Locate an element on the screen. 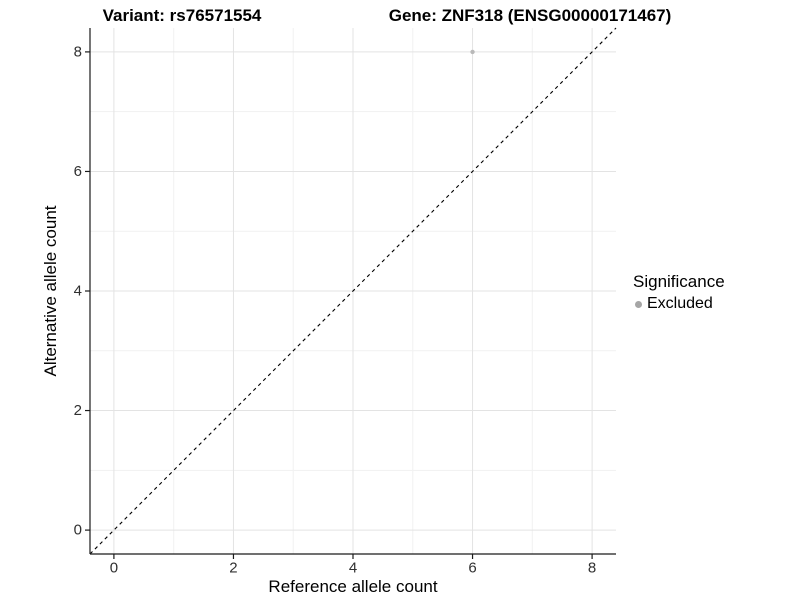 This screenshot has height=600, width=800. x-tick-label: 8 is located at coordinates (592, 568).